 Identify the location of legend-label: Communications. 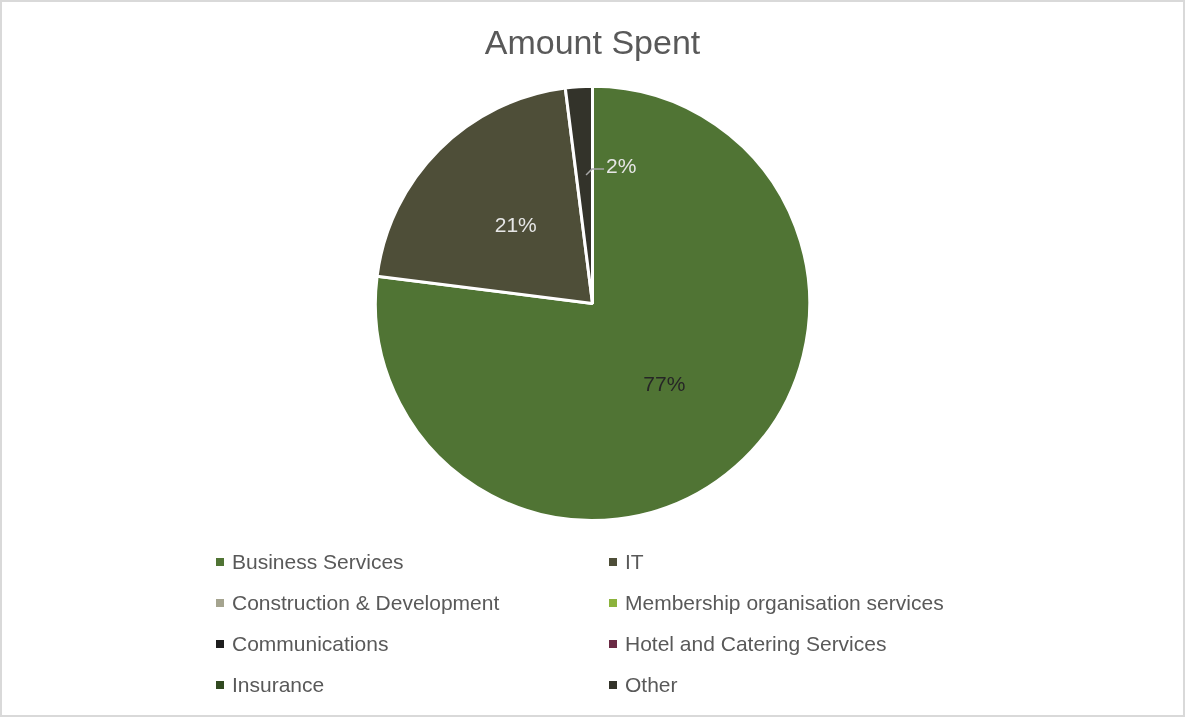
(310, 644).